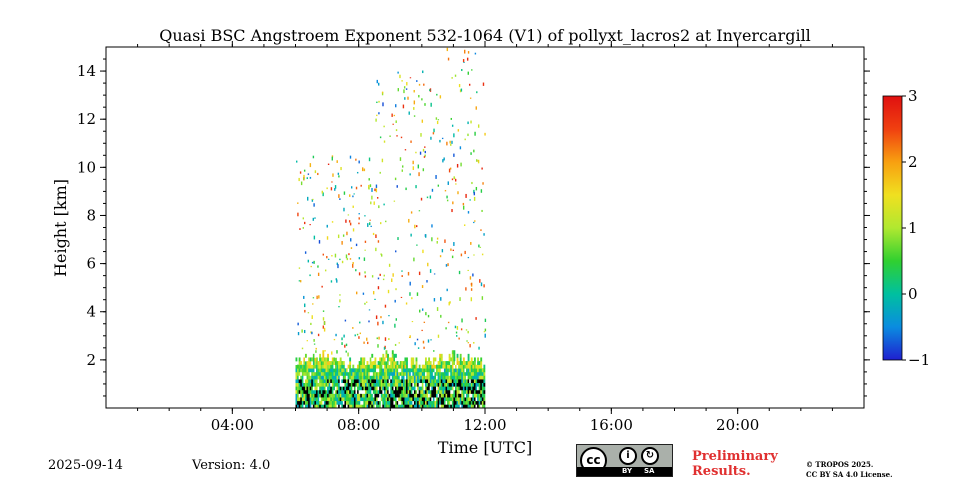  What do you see at coordinates (628, 456) in the screenshot?
I see `attribution-icon: i` at bounding box center [628, 456].